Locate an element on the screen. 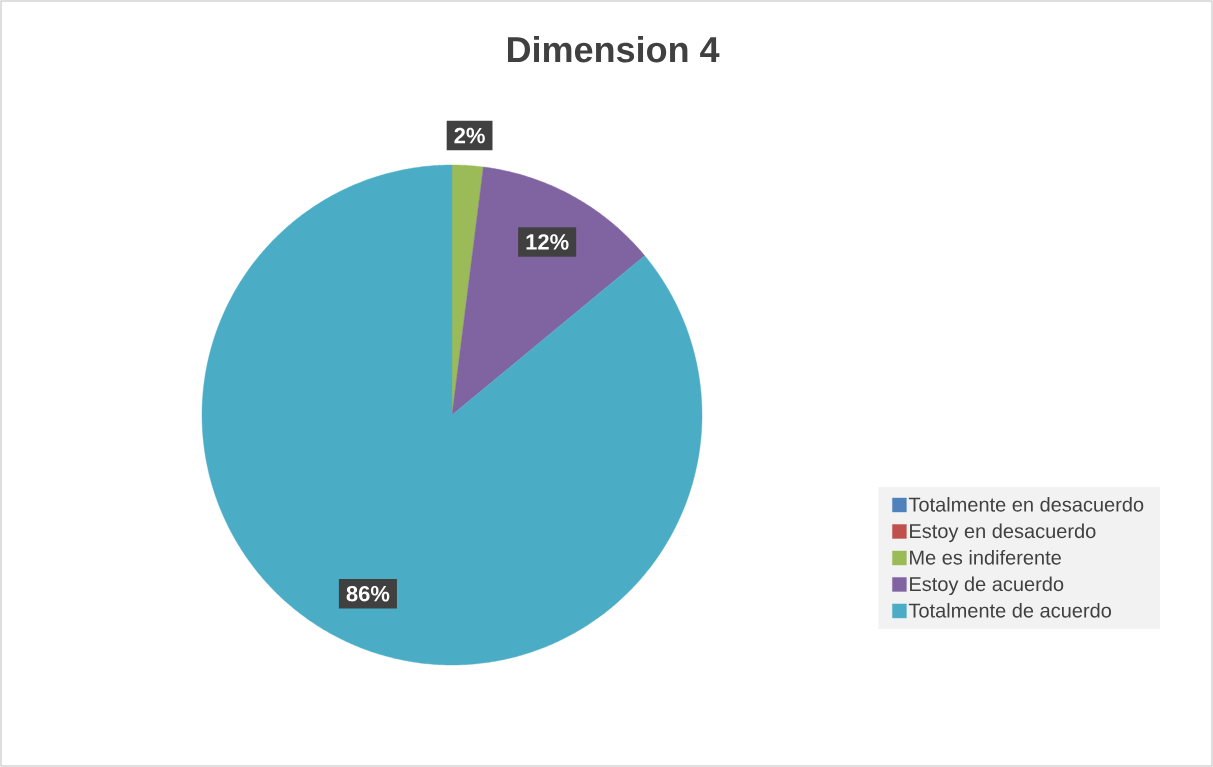 This screenshot has height=767, width=1213. legend-label: Me es indiferente is located at coordinates (985, 557).